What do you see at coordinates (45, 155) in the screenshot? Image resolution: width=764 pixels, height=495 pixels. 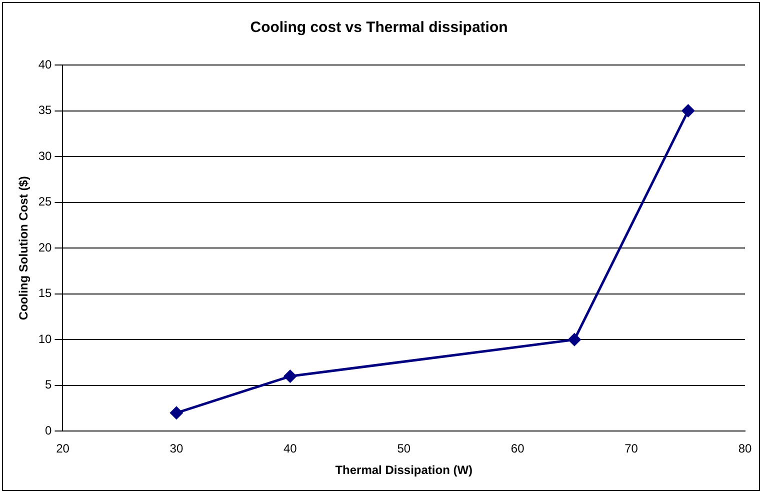 I see `y-tick-label: 30` at bounding box center [45, 155].